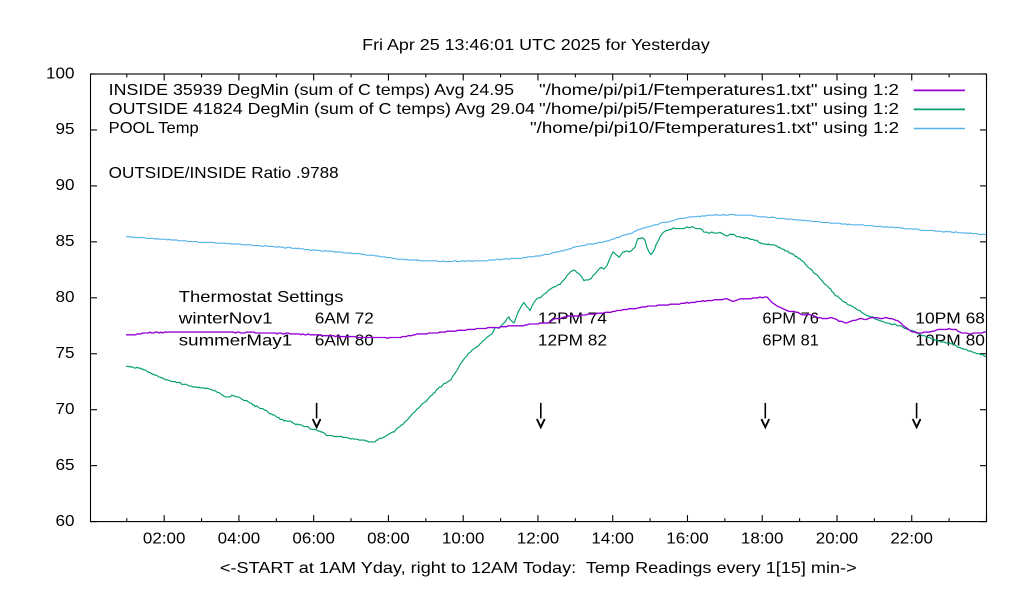 Image resolution: width=1020 pixels, height=600 pixels. What do you see at coordinates (837, 539) in the screenshot?
I see `svg-text: 20:00` at bounding box center [837, 539].